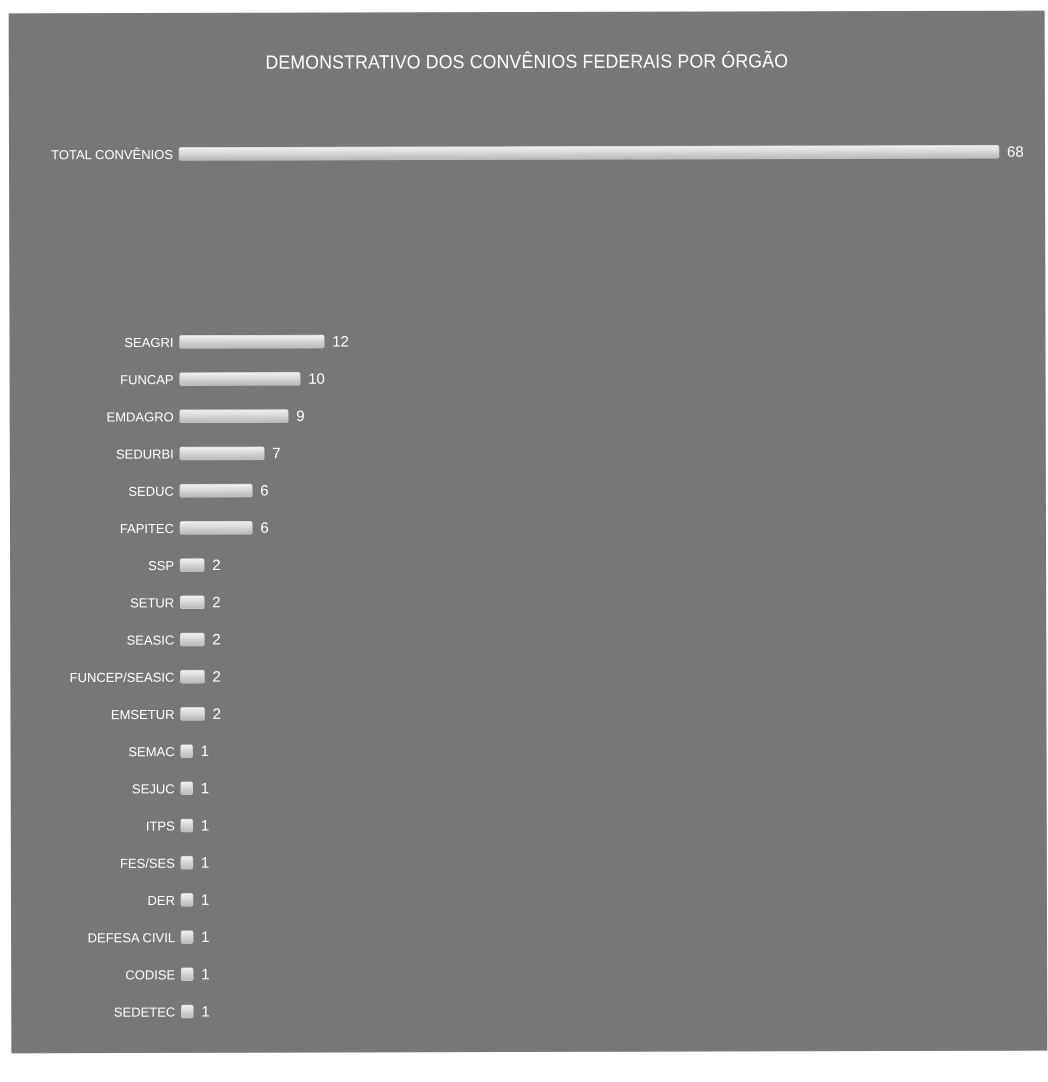 The width and height of the screenshot is (1048, 1082). What do you see at coordinates (144, 1012) in the screenshot?
I see `category-label: SEDETEC` at bounding box center [144, 1012].